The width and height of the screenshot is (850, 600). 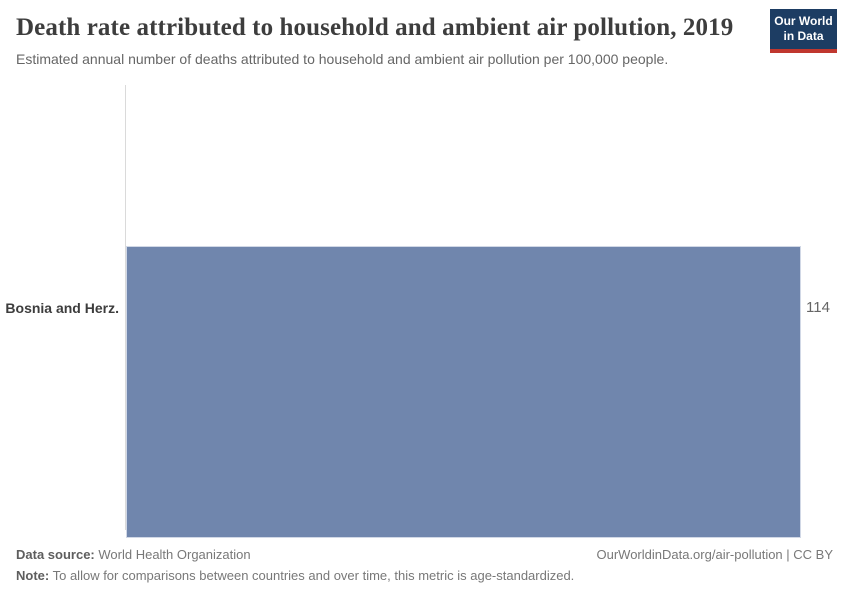 I want to click on data-source-value: World Health Organization, so click(x=174, y=554).